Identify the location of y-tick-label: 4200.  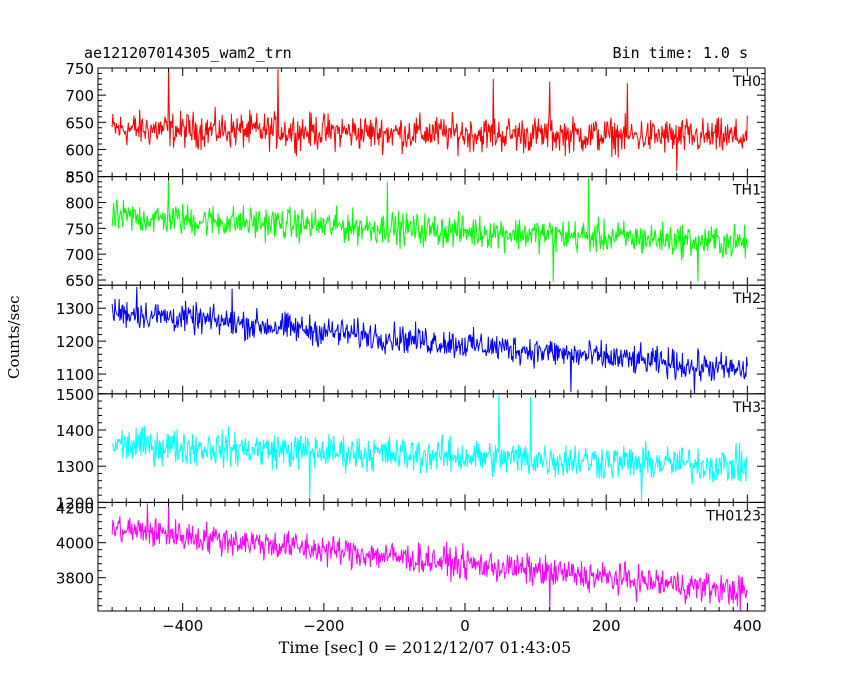
(75, 509).